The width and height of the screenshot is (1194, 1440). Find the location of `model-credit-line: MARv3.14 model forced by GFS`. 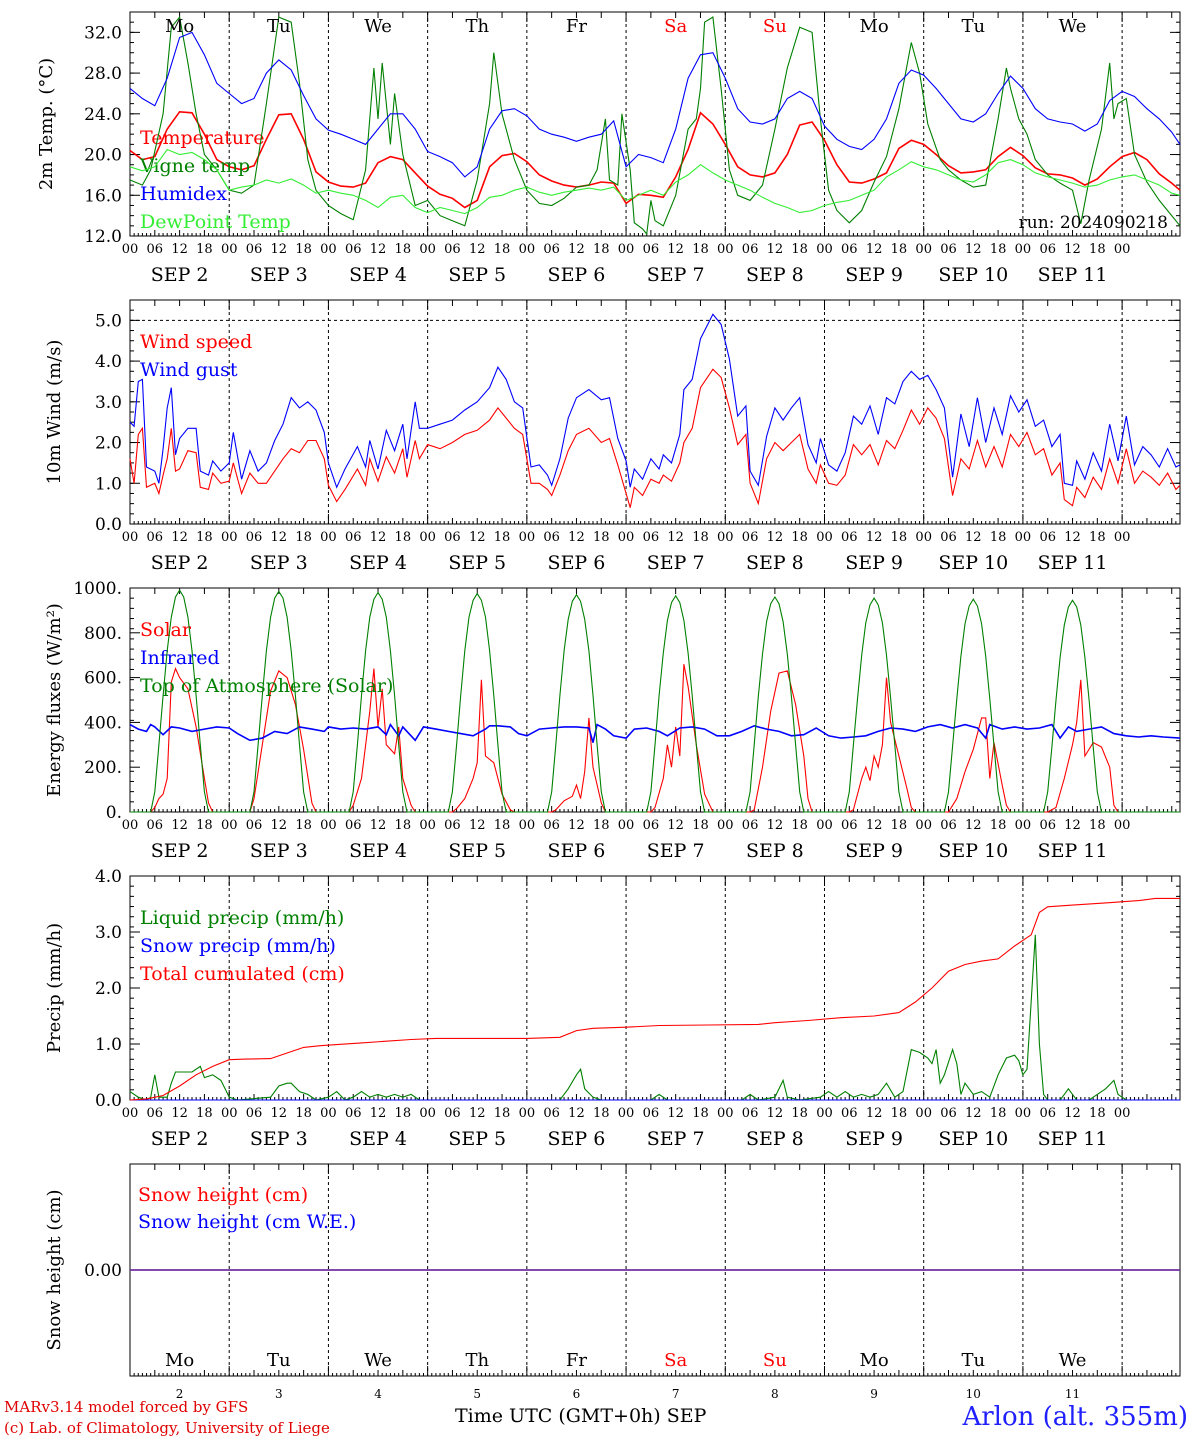

model-credit-line: MARv3.14 model forced by GFS is located at coordinates (126, 1407).